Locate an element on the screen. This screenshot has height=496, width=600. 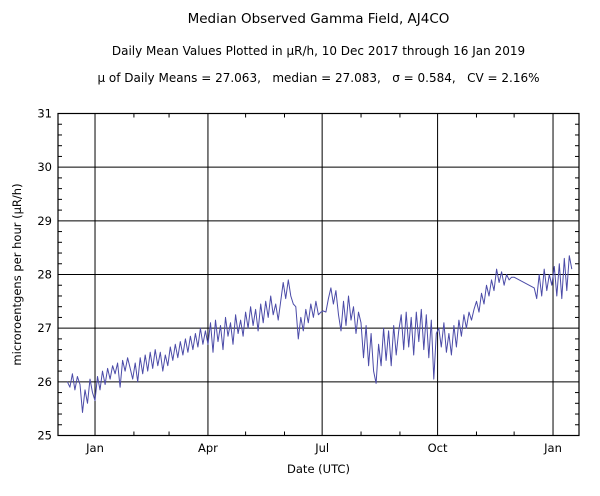
svg-text: 29 is located at coordinates (44, 221).